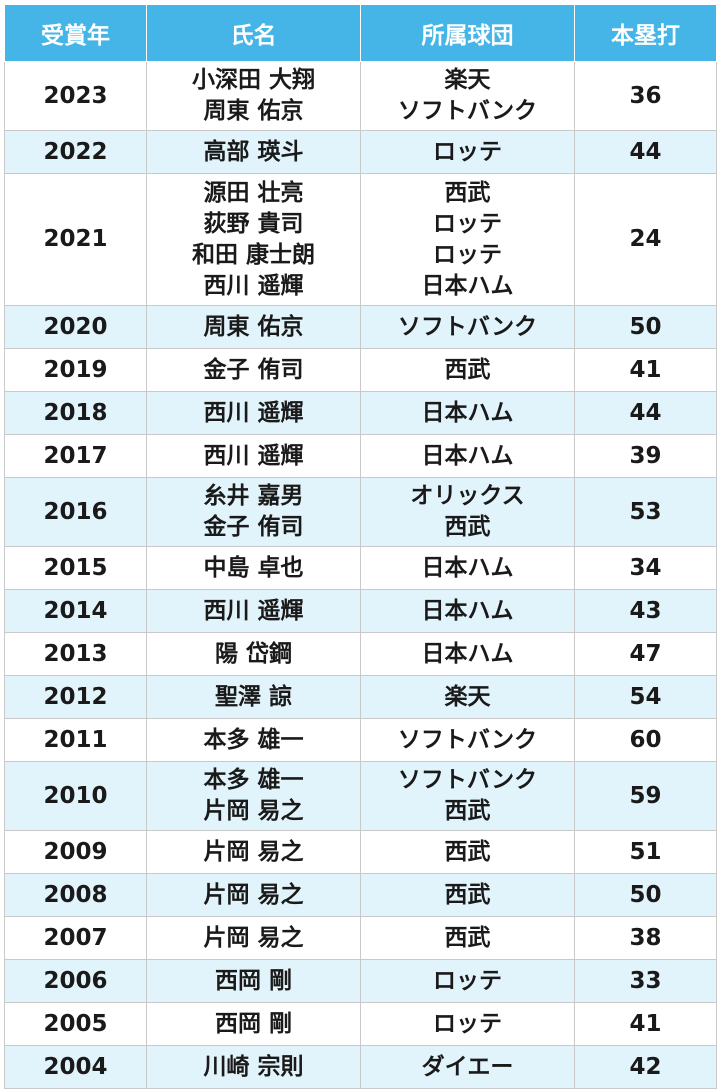 The width and height of the screenshot is (720, 1089). I want to click on cell-name: 金子 侑司, so click(253, 370).